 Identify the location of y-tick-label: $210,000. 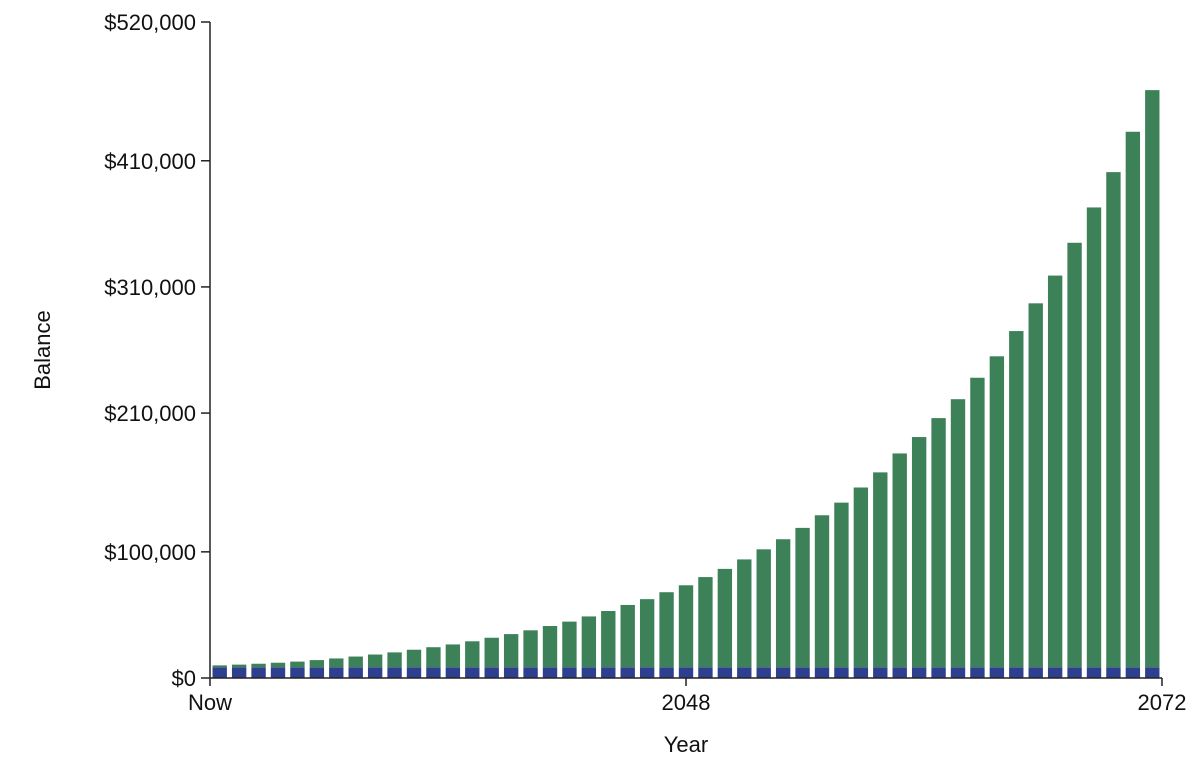
(150, 413).